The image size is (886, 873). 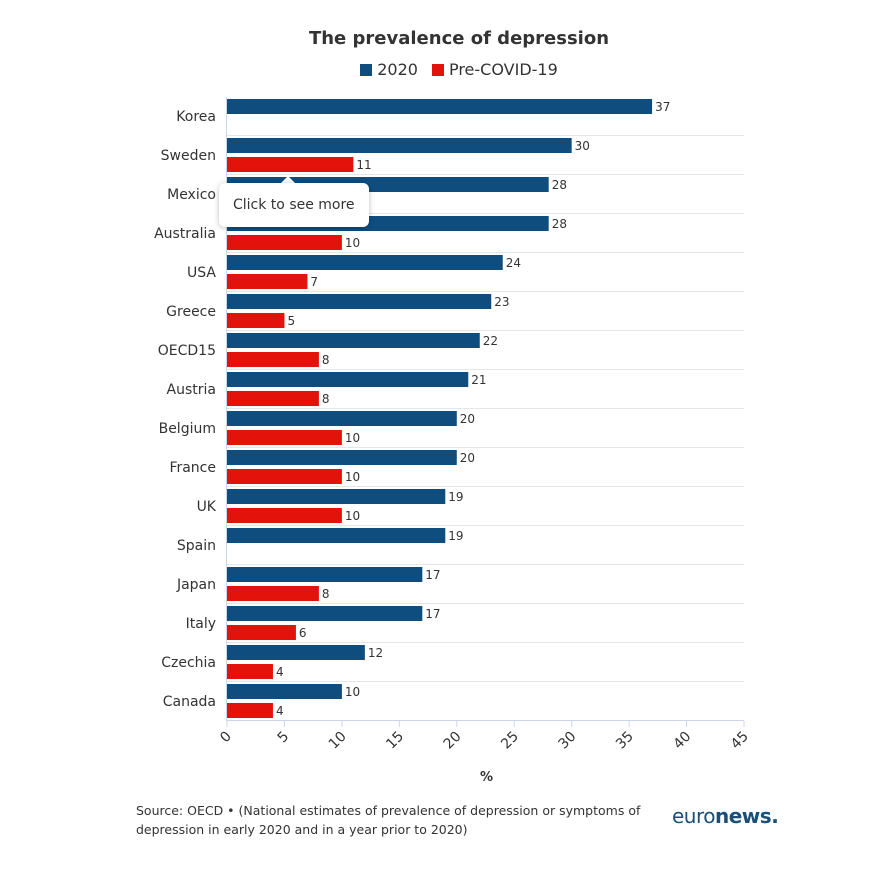 I want to click on data-label: 12, so click(x=375, y=653).